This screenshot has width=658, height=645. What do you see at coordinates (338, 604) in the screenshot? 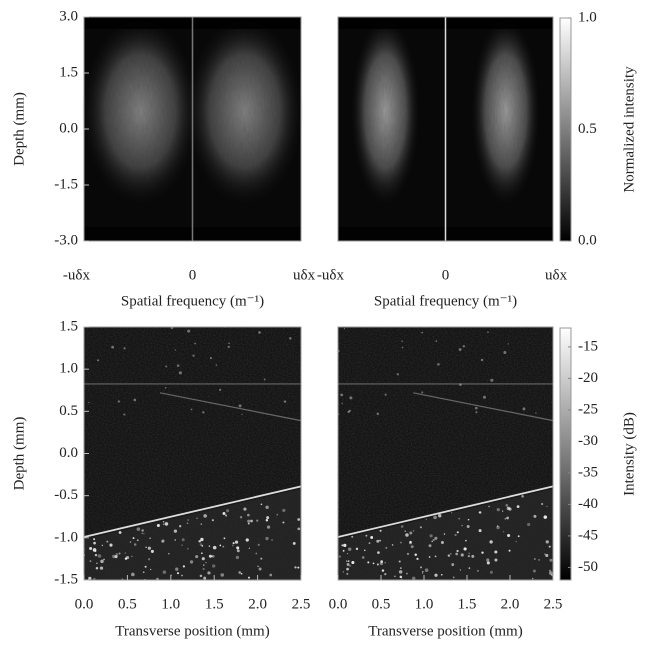
I see `x-tick-label: 0.0` at bounding box center [338, 604].